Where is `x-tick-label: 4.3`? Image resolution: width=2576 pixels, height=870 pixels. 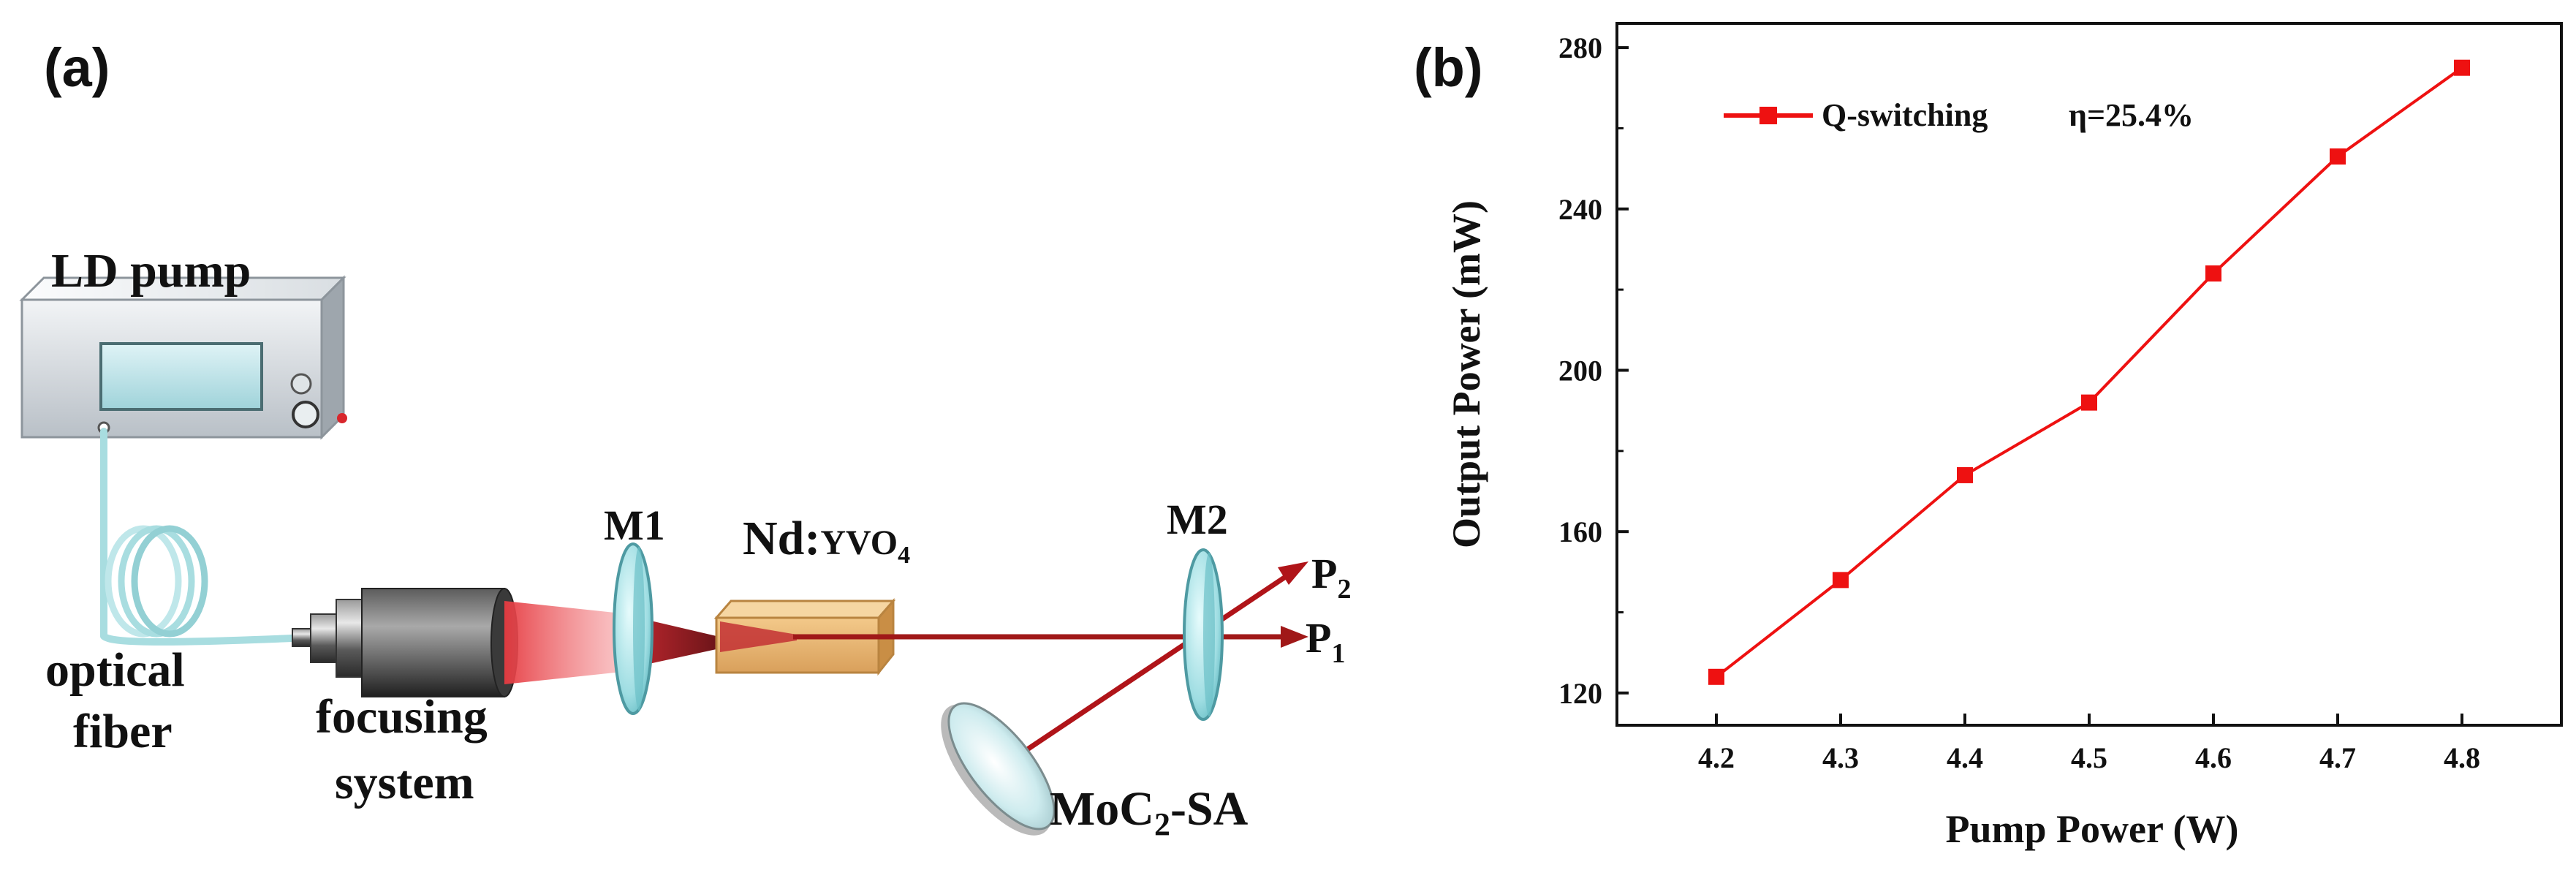 x-tick-label: 4.3 is located at coordinates (1840, 757).